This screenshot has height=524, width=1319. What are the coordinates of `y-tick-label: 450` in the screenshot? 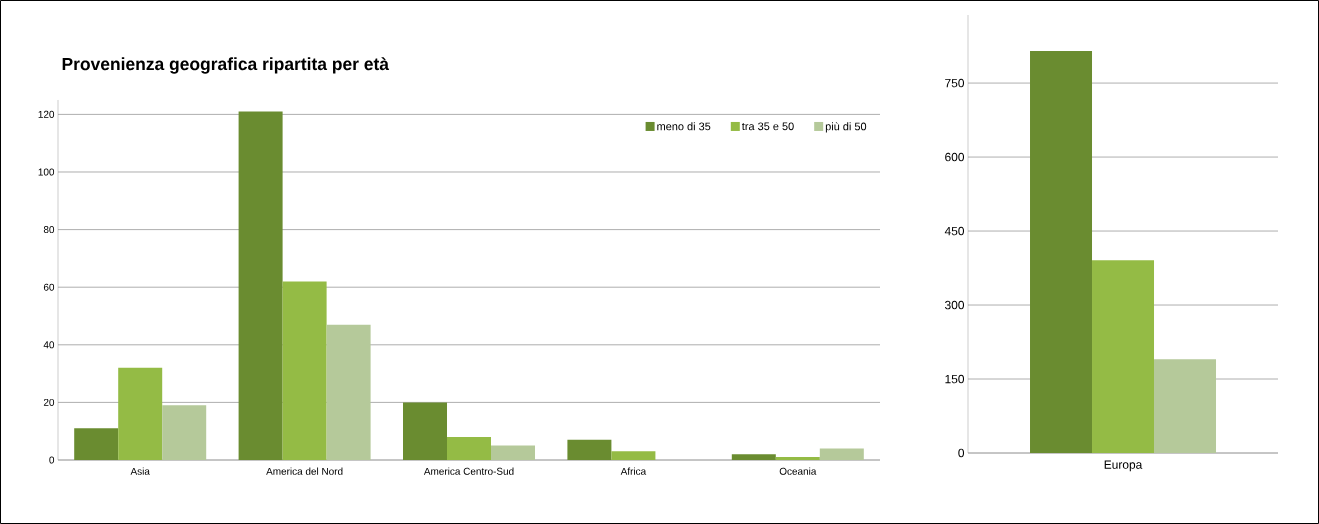 It's located at (954, 231).